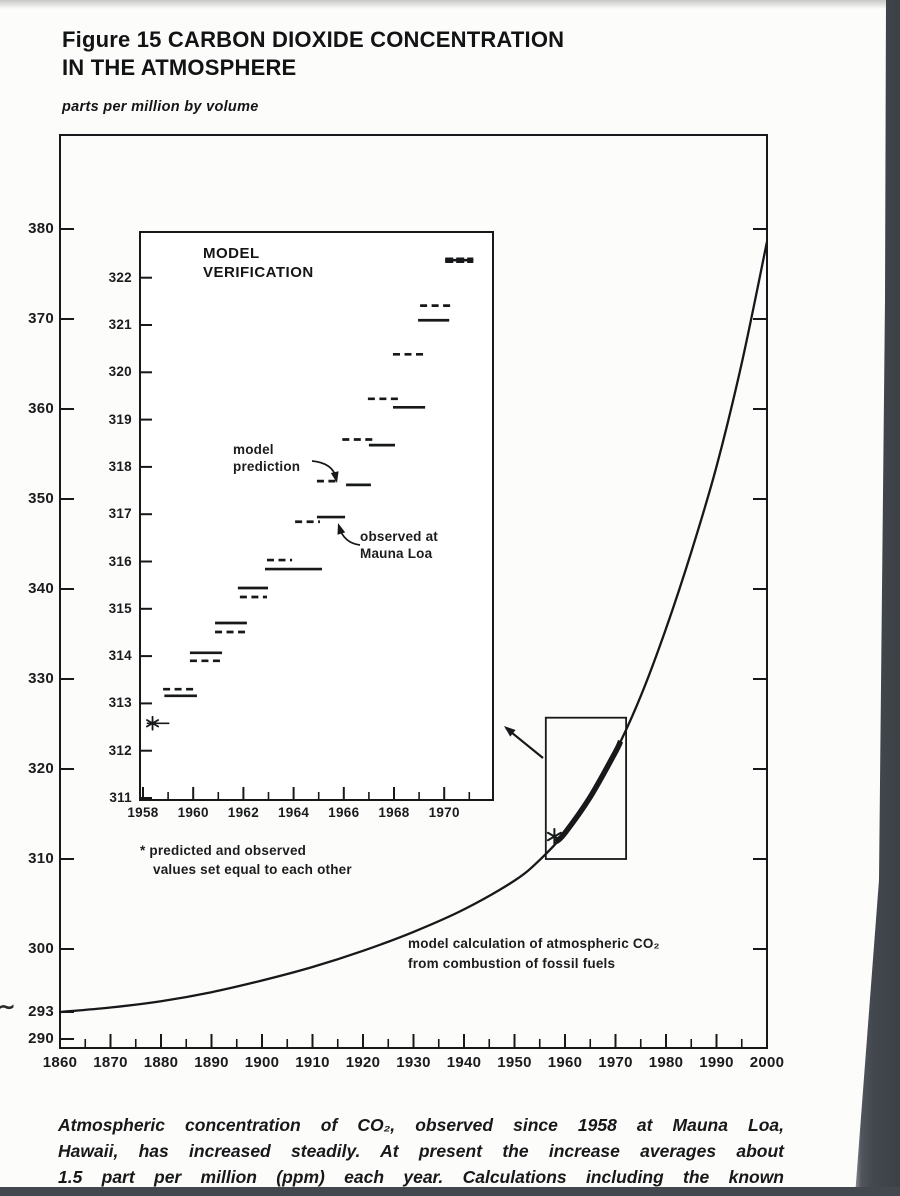  Describe the element at coordinates (41, 408) in the screenshot. I see `main-y-tick-label-360: 360` at that location.